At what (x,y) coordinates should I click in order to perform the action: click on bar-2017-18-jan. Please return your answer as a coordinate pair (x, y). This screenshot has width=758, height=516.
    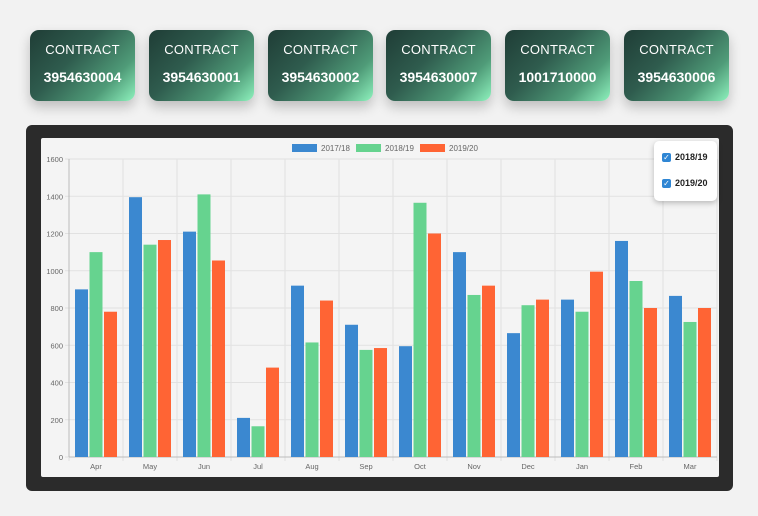
    Looking at the image, I should click on (567, 378).